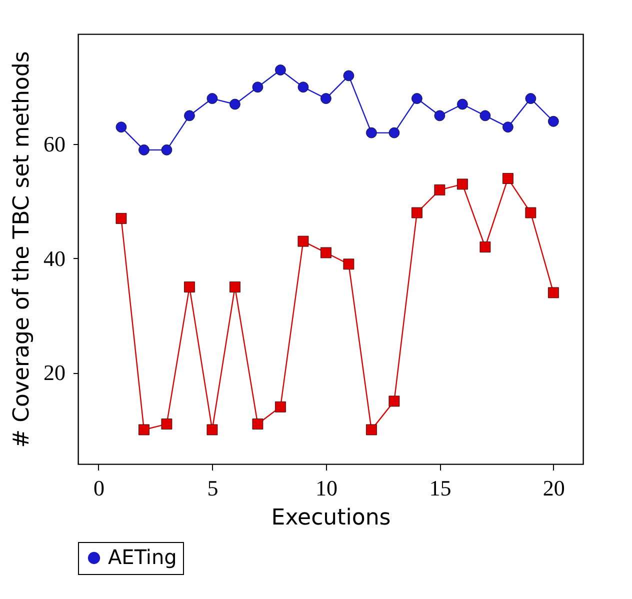 Image resolution: width=632 pixels, height=599 pixels. Describe the element at coordinates (22, 249) in the screenshot. I see `y-axis-title: # Coverage of the TBC set methods` at that location.